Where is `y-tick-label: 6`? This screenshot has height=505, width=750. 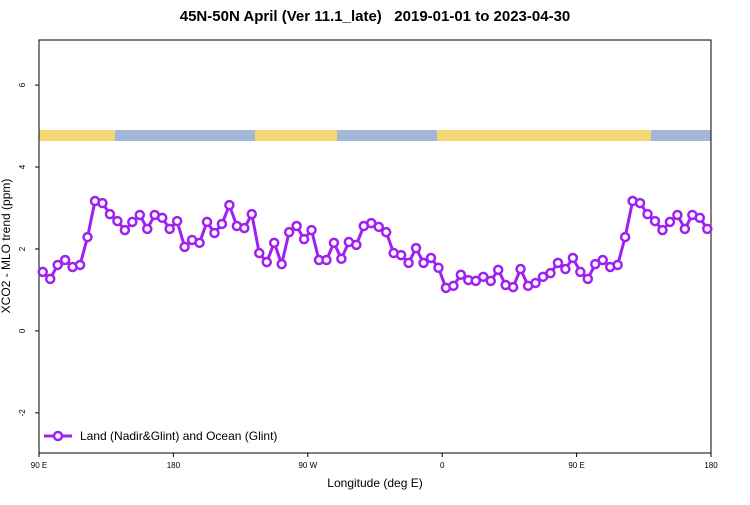 y-tick-label: 6 is located at coordinates (22, 84).